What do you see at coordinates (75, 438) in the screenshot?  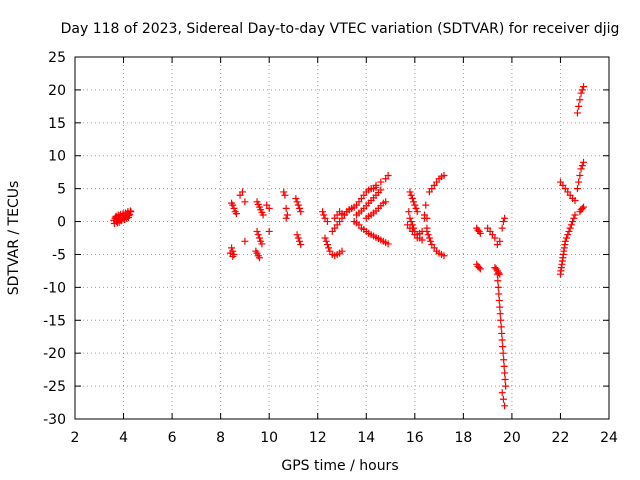 I see `x-tick-label: 2` at bounding box center [75, 438].